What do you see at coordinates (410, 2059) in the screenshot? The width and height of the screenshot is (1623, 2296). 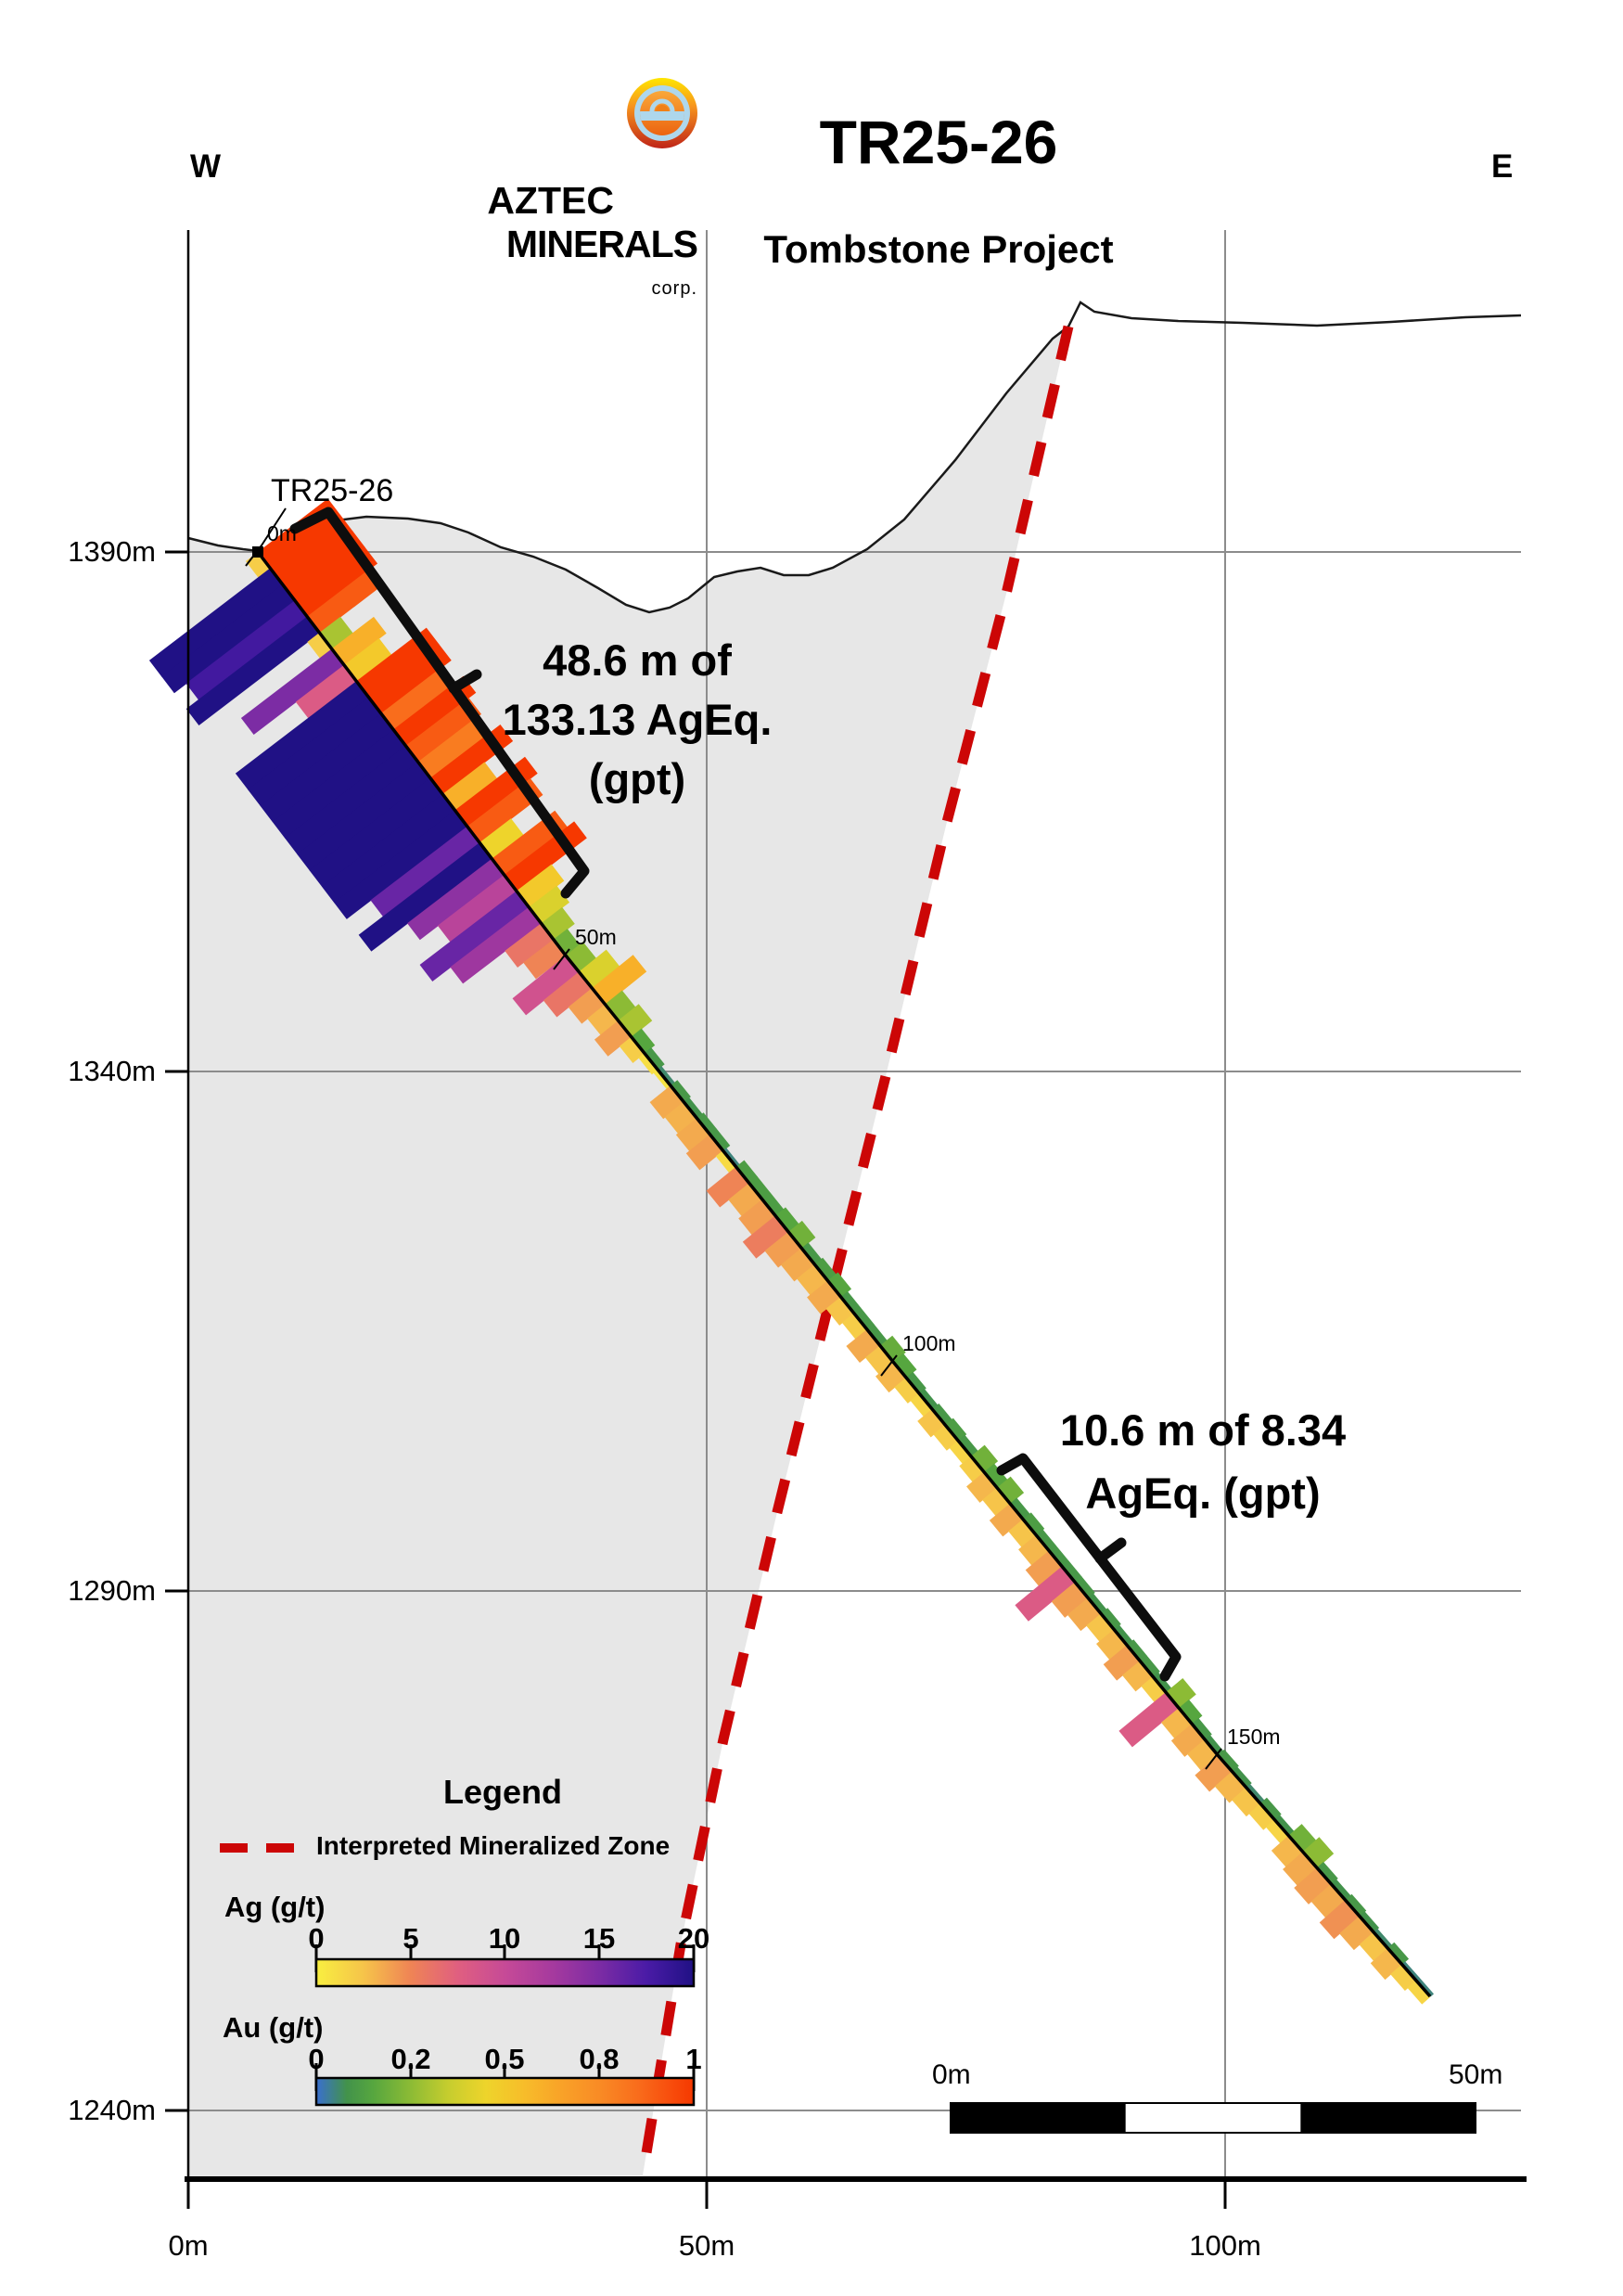 I see `au-scale-tick-label: 0.2` at bounding box center [410, 2059].